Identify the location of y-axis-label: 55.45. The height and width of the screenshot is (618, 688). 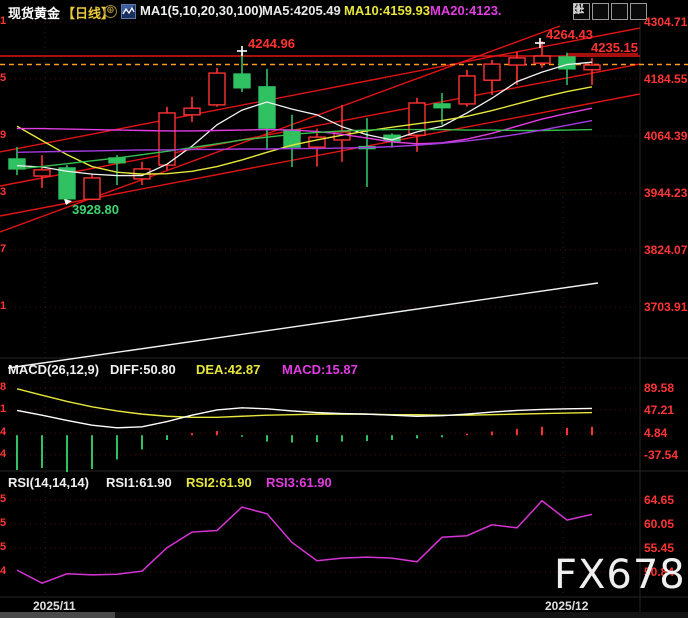
(659, 548).